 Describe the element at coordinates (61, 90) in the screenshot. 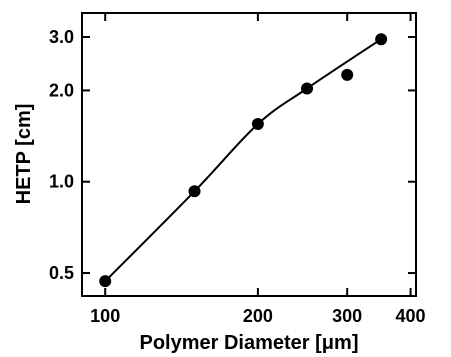

I see `y-tick-label: 2.0` at that location.